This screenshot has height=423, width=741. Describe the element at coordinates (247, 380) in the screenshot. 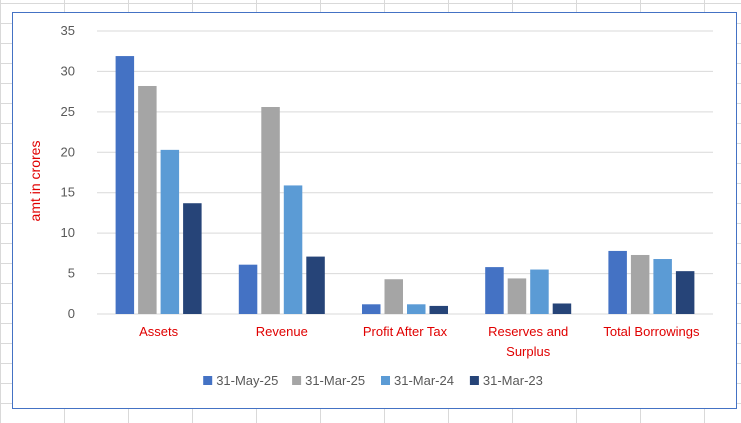

I see `legend-label: 31-May-25` at that location.